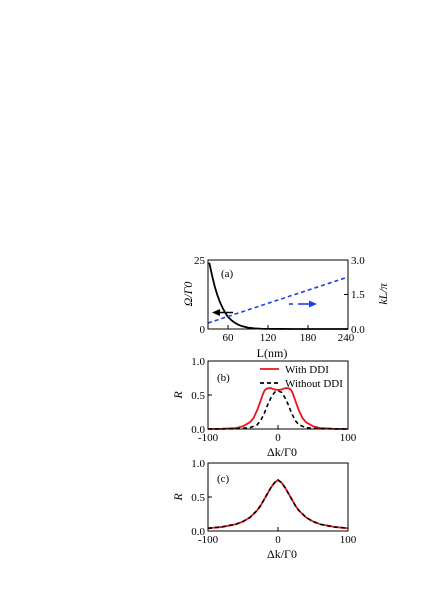 This screenshot has width=436, height=616. What do you see at coordinates (278, 300) in the screenshot?
I see `series-line-a-right-axis` at bounding box center [278, 300].